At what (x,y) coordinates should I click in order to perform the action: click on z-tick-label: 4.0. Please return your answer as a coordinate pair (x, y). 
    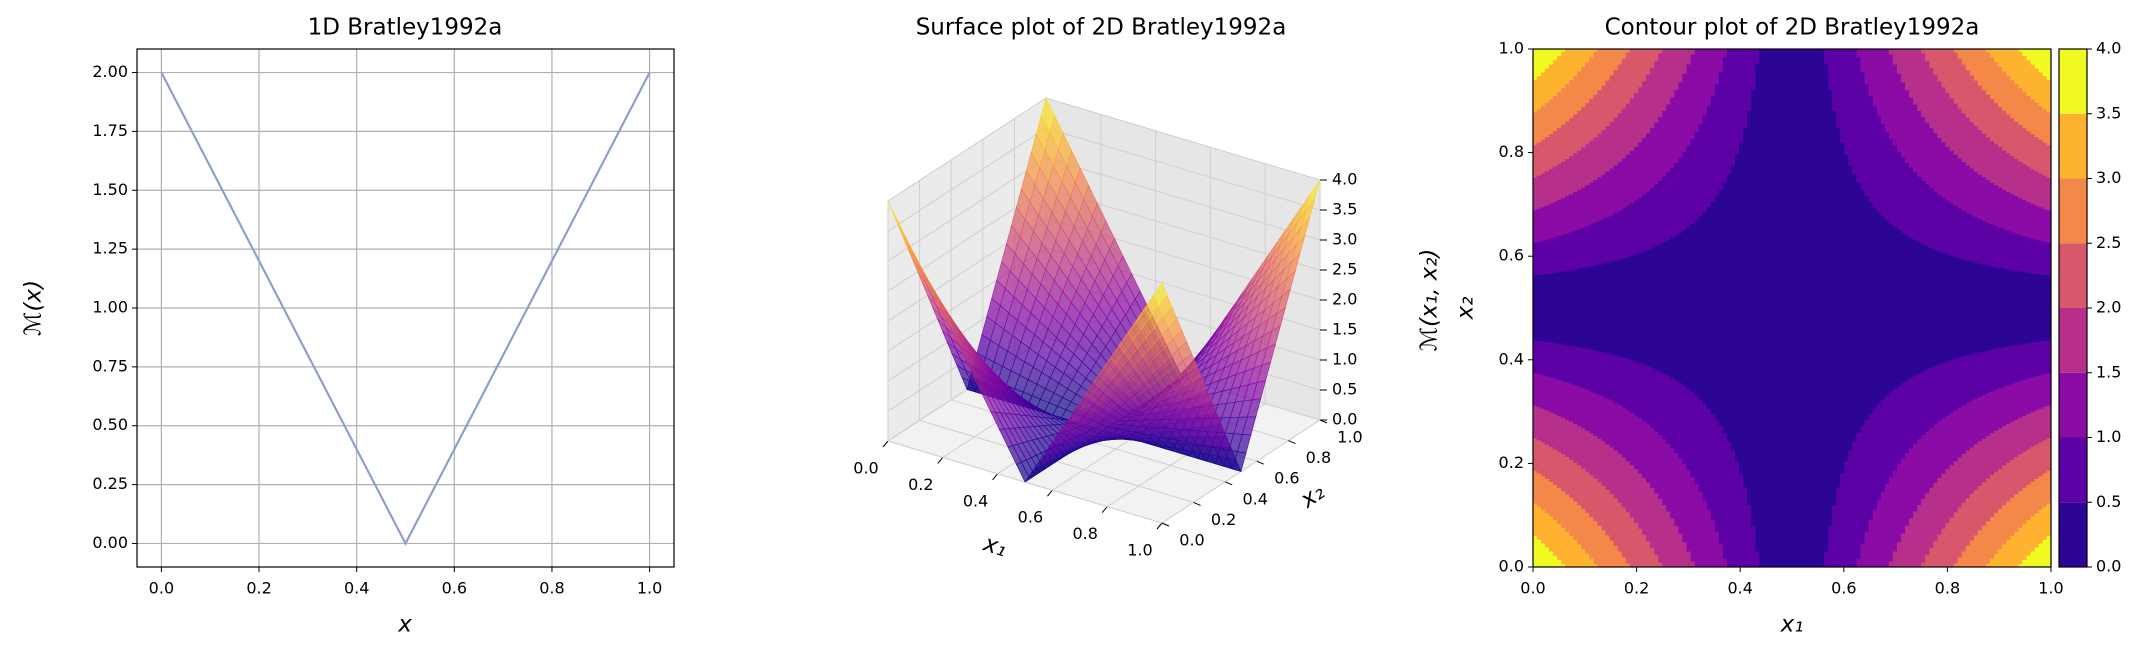
    Looking at the image, I should click on (1344, 179).